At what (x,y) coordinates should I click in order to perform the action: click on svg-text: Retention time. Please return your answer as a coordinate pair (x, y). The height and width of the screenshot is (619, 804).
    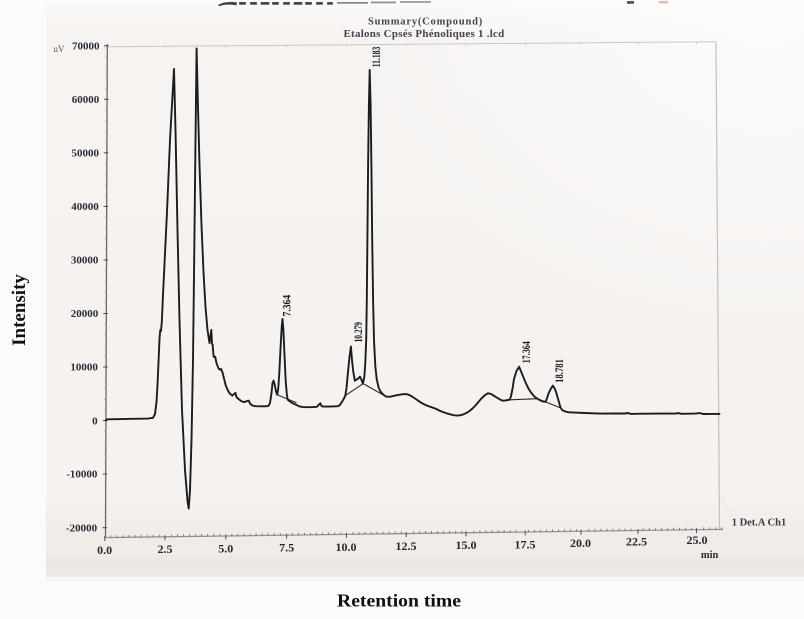
    Looking at the image, I should click on (399, 601).